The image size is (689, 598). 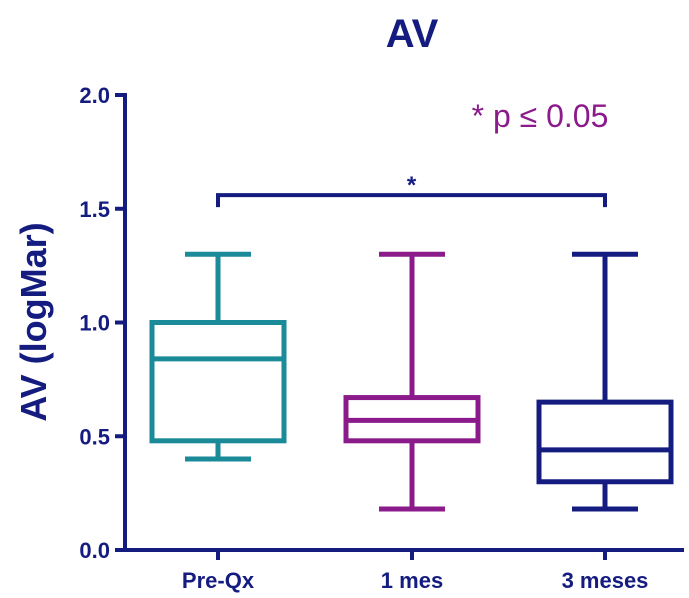 I want to click on chart-title: AV, so click(x=412, y=34).